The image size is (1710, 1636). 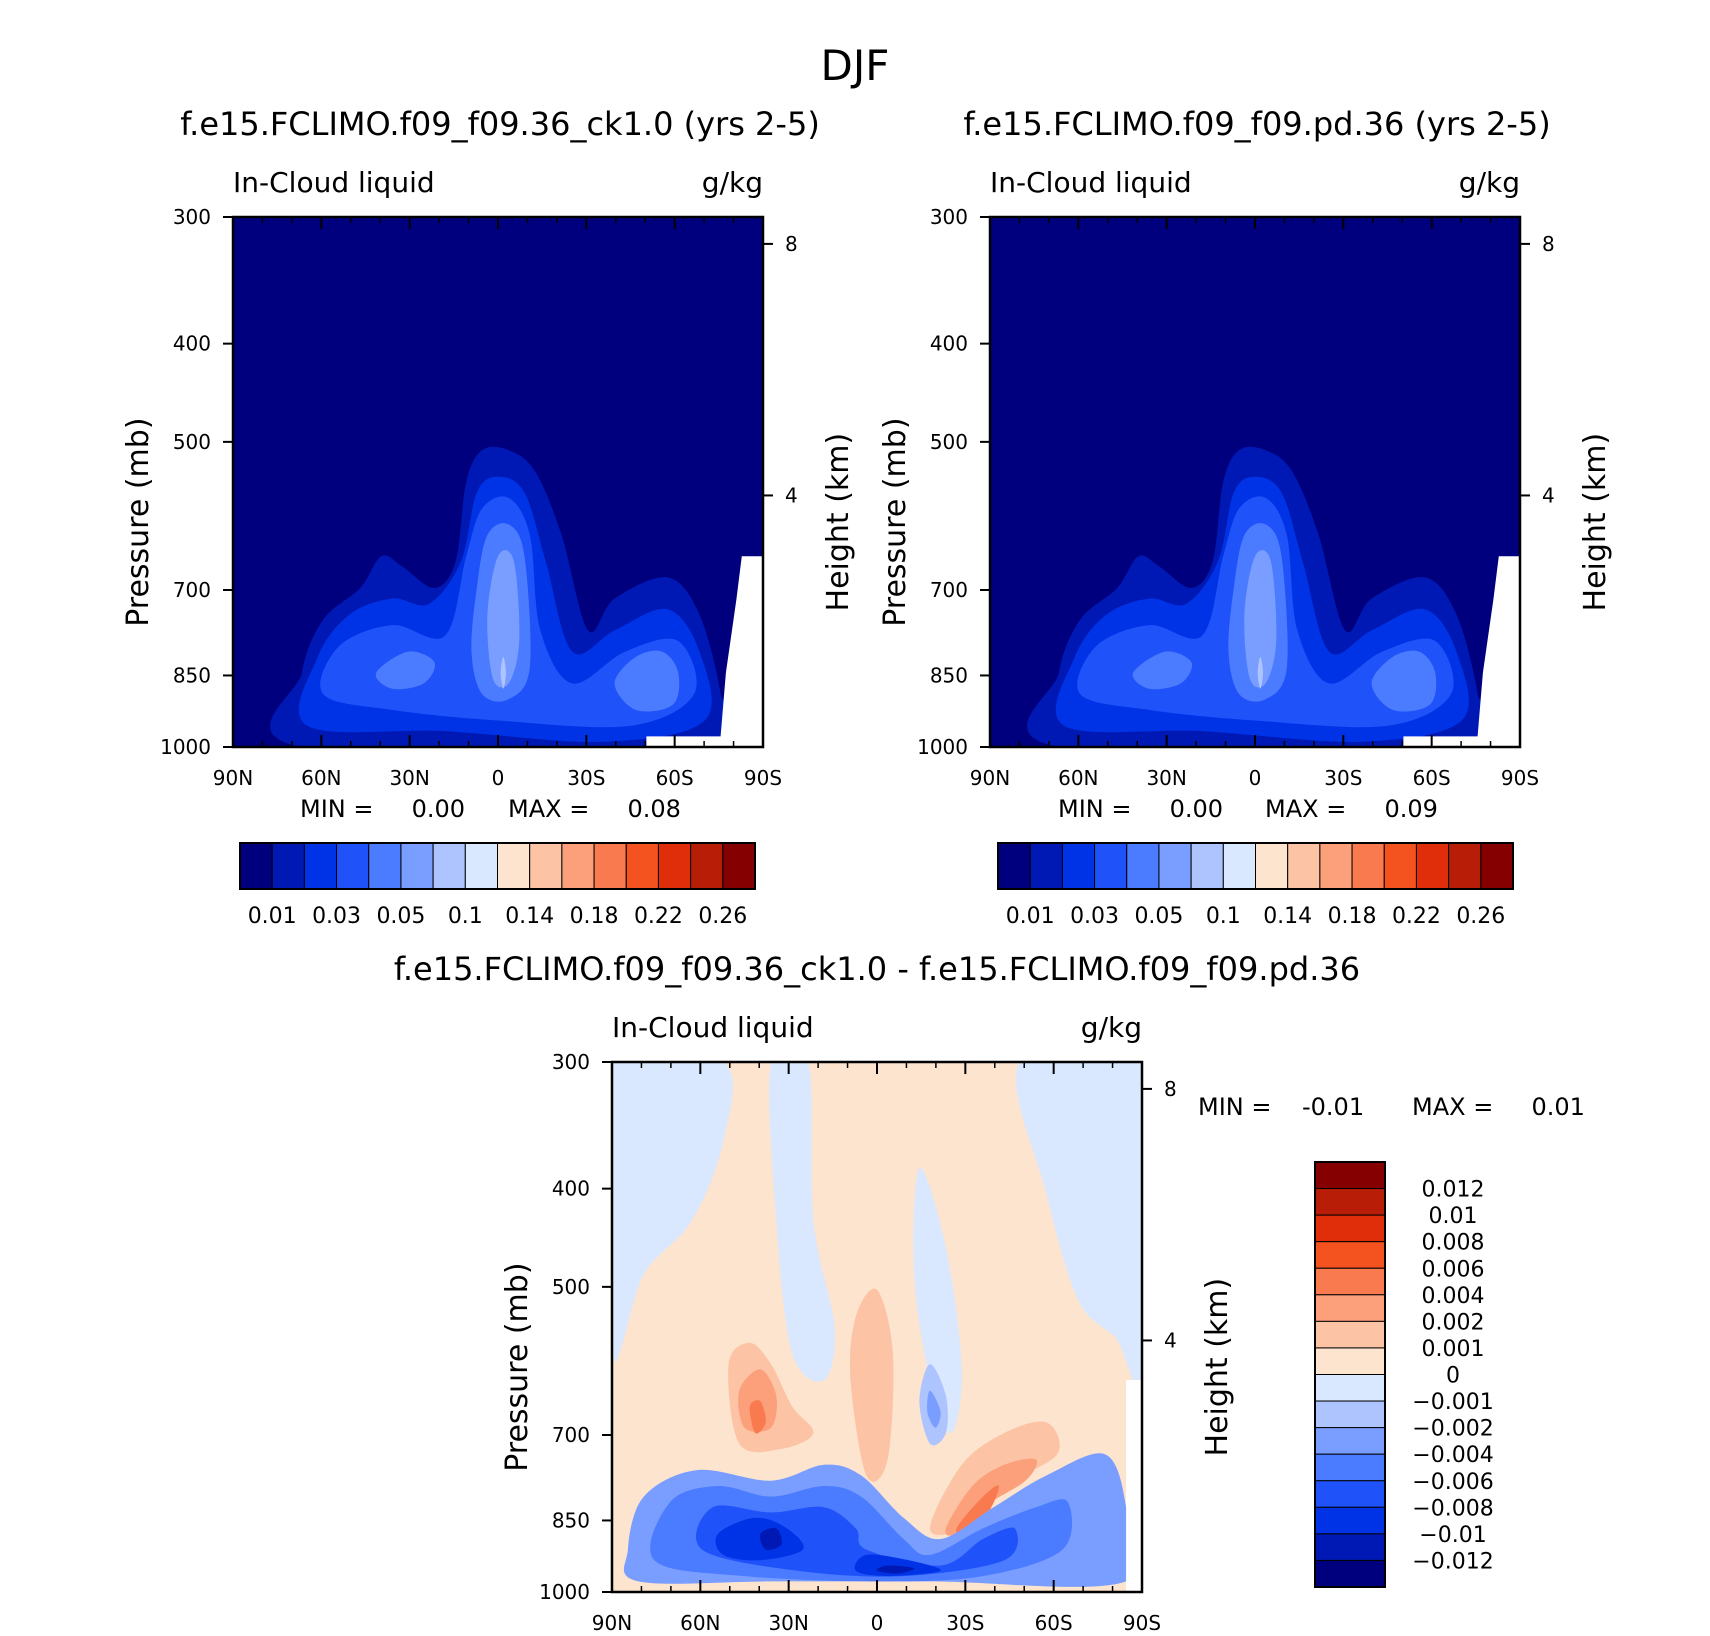 What do you see at coordinates (500, 124) in the screenshot?
I see `panel-title: f.e15.FCLIMO.f09_f09.36_ck1.0 (yrs 2-5)` at bounding box center [500, 124].